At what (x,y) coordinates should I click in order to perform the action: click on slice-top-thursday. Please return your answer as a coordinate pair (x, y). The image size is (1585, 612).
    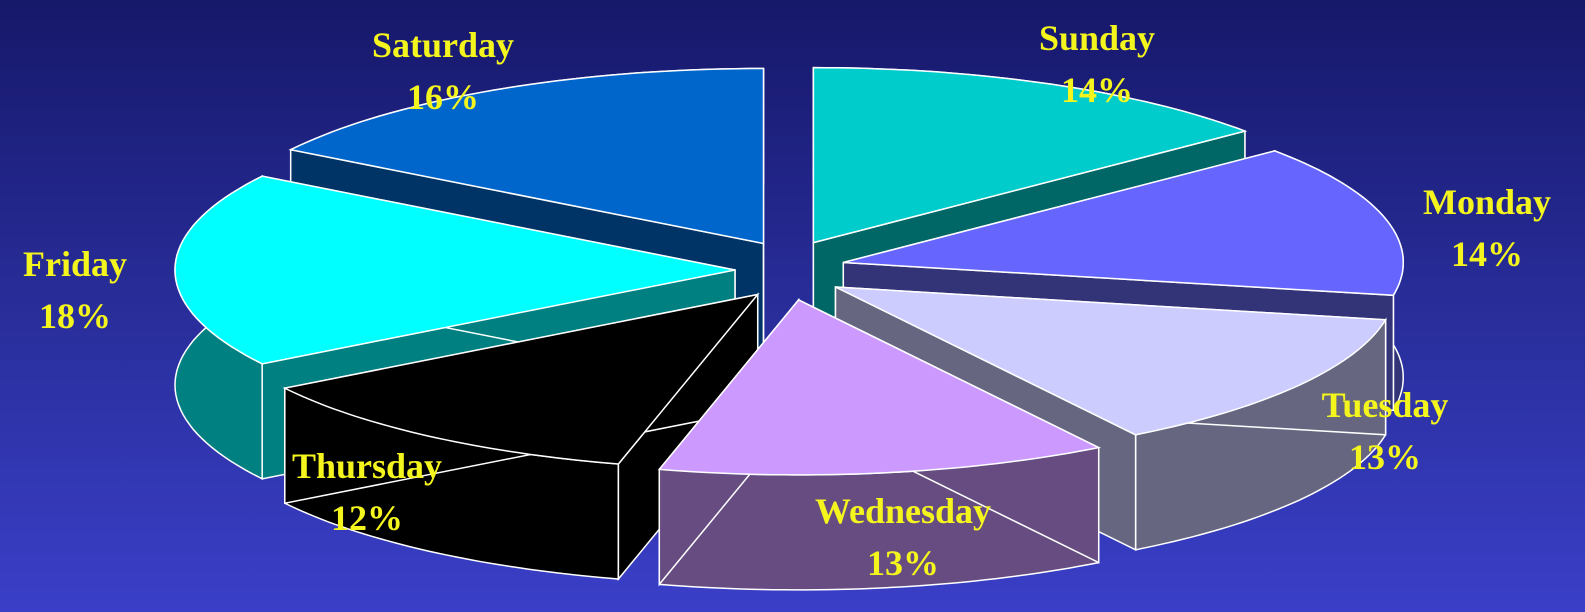
    Looking at the image, I should click on (521, 379).